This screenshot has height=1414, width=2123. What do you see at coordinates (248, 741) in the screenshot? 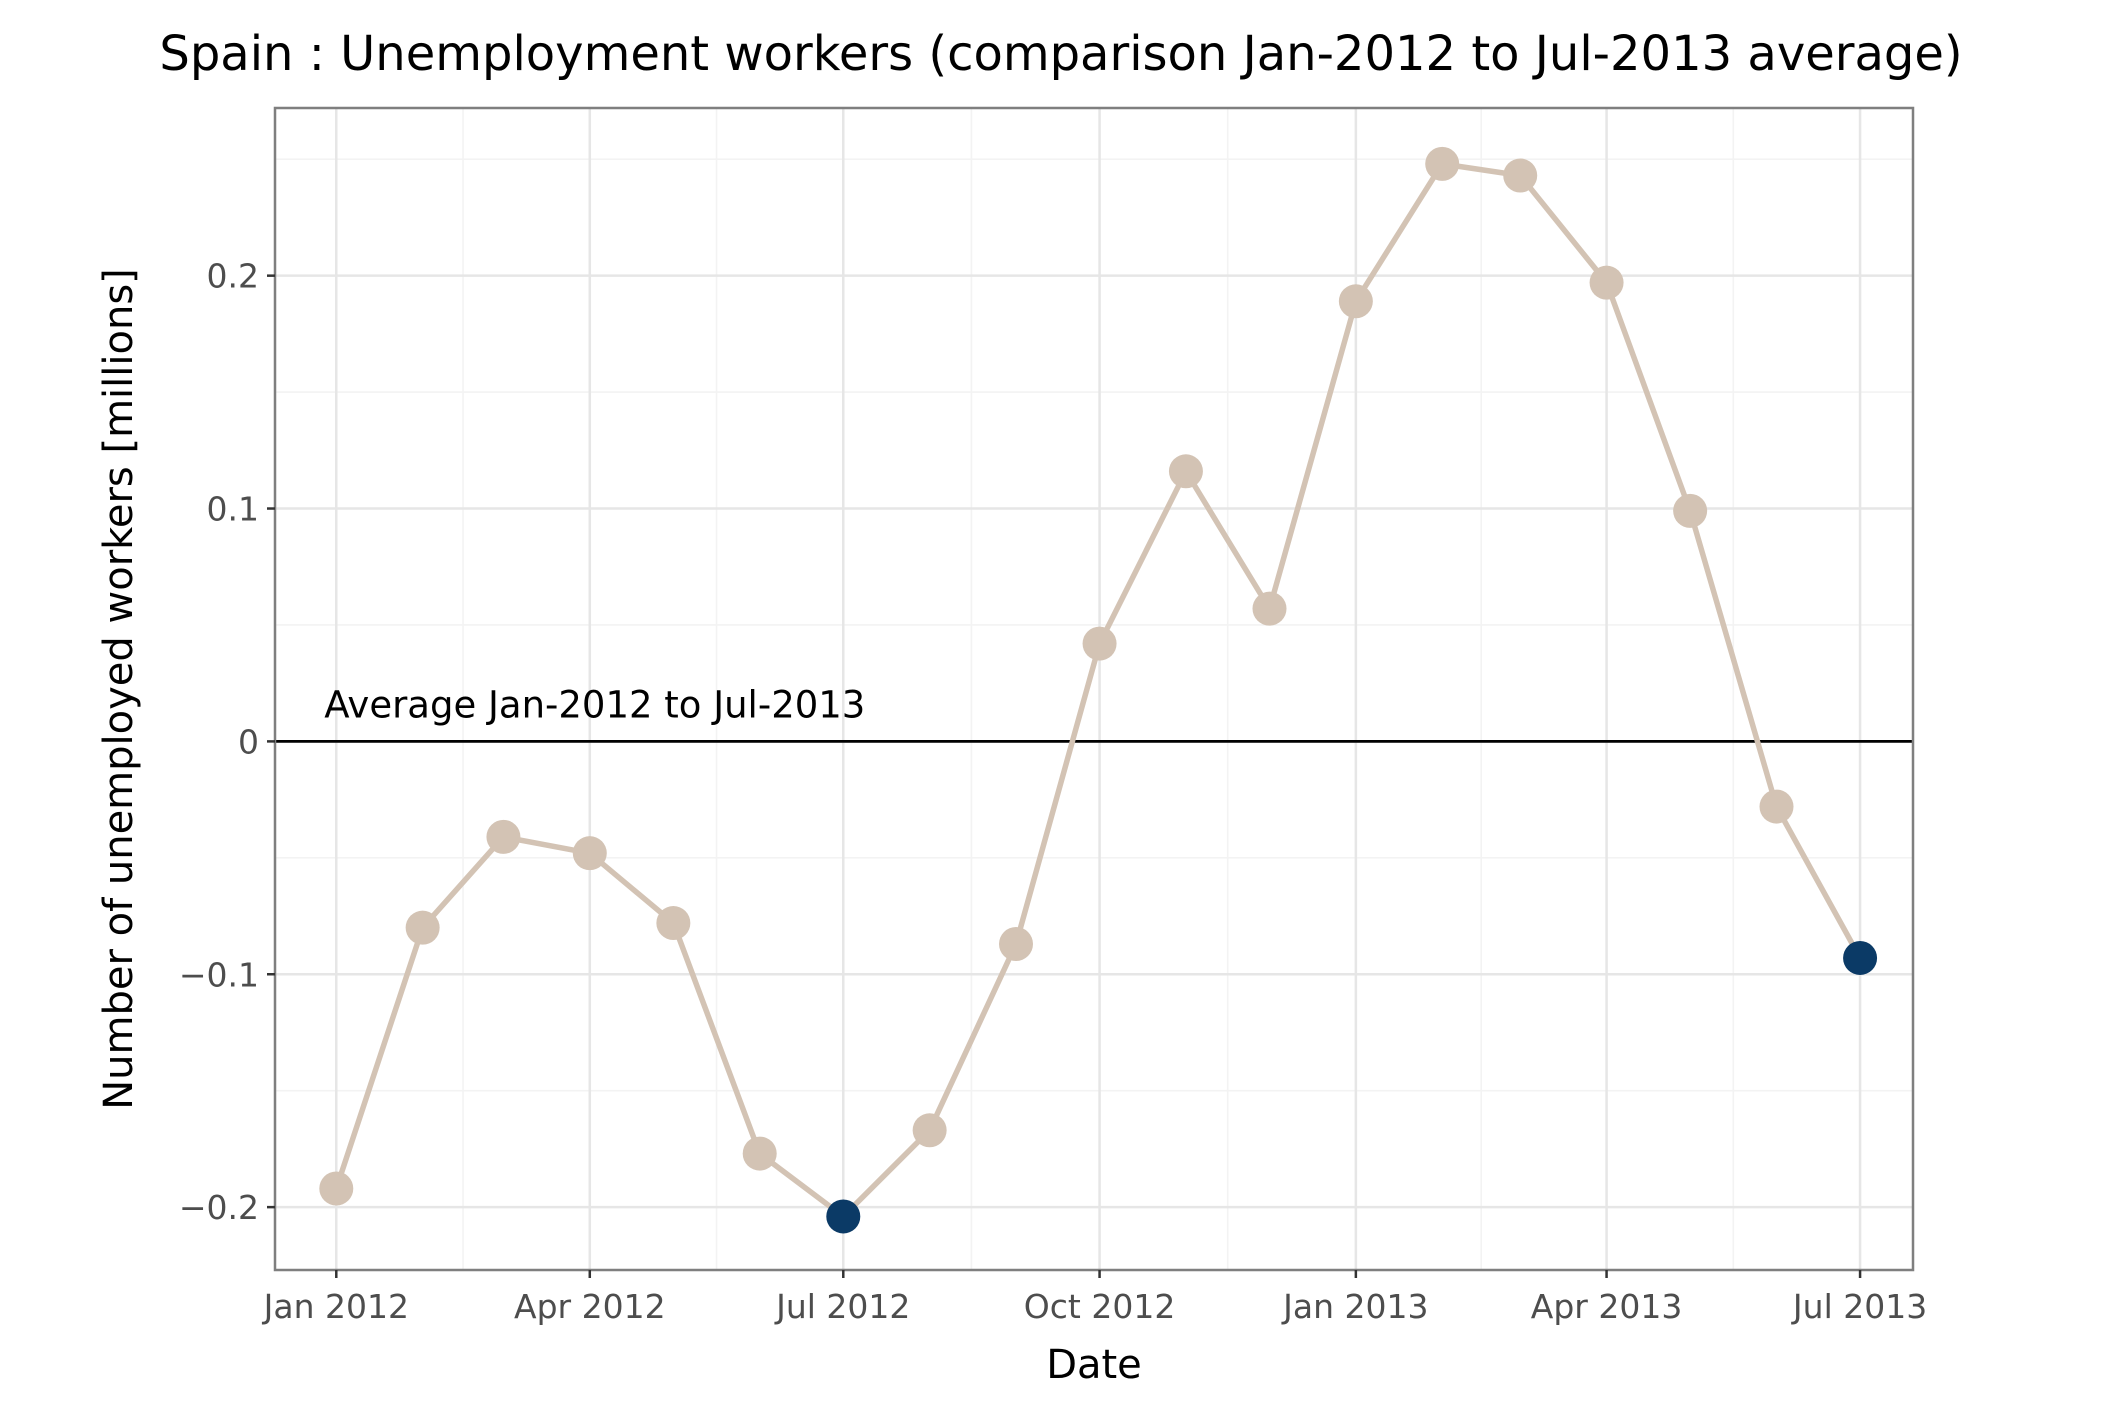
I see `y-tick-label: 0` at bounding box center [248, 741].